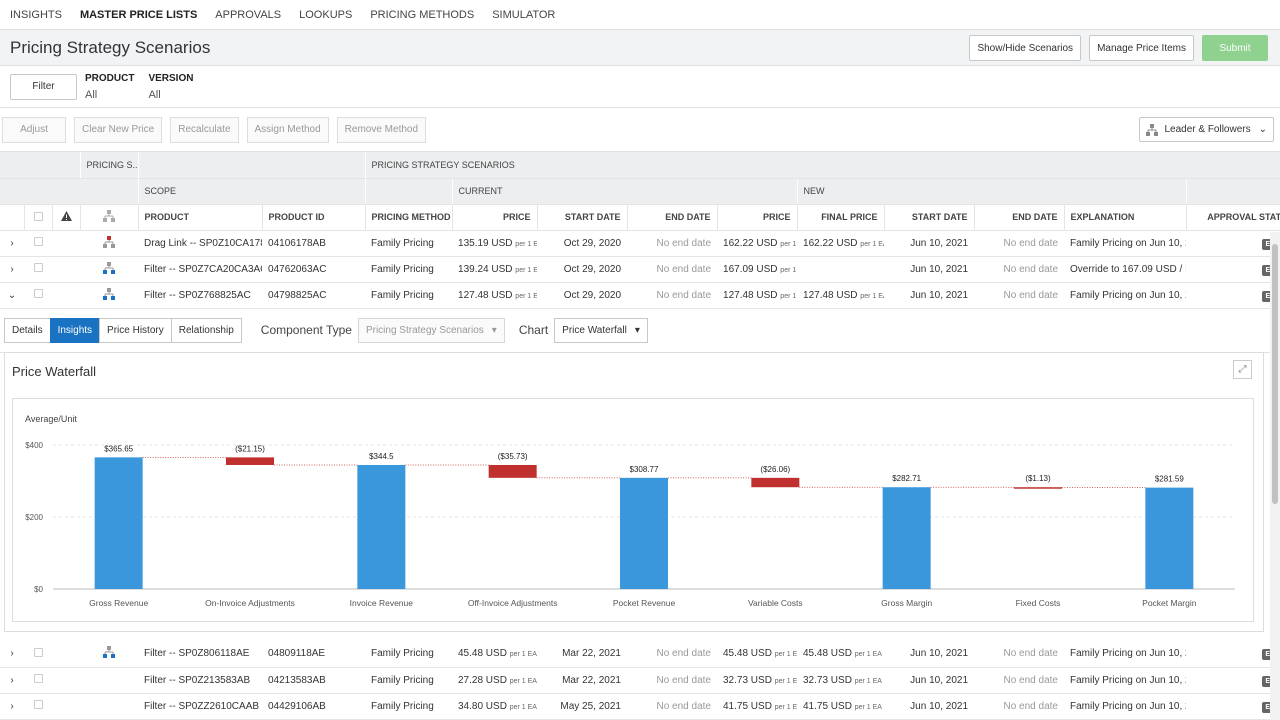  Describe the element at coordinates (109, 706) in the screenshot. I see `no-role-icon` at that location.